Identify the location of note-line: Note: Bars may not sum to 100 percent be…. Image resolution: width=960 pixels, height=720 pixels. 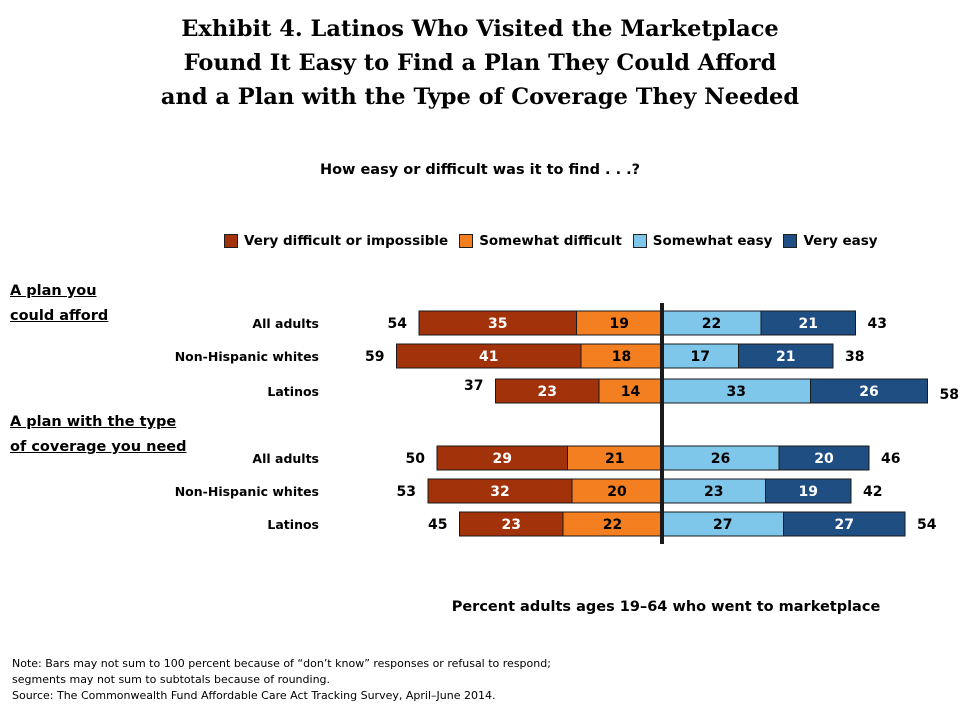
(281, 663).